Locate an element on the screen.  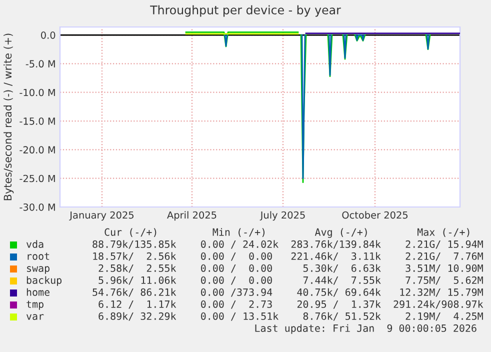
y-tick-label: -30.0 M is located at coordinates (37, 207).